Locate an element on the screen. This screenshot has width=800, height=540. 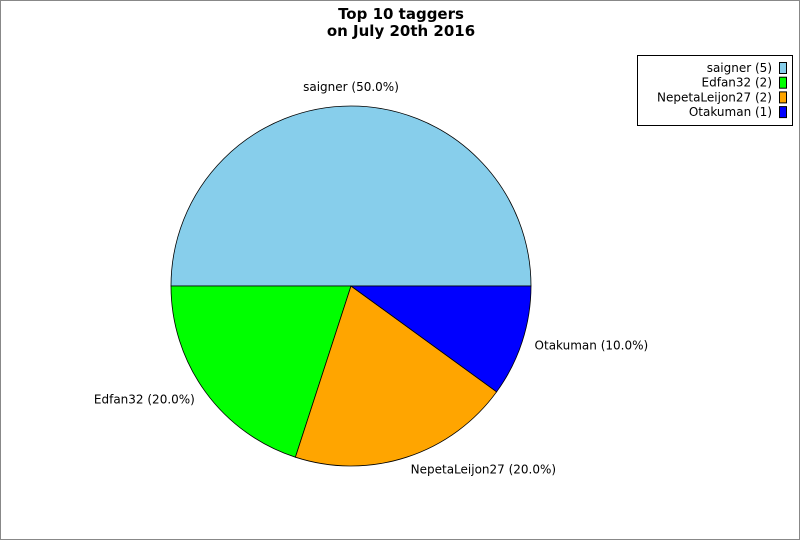
pie-slice-NepetaLeijon27 is located at coordinates (396, 376).